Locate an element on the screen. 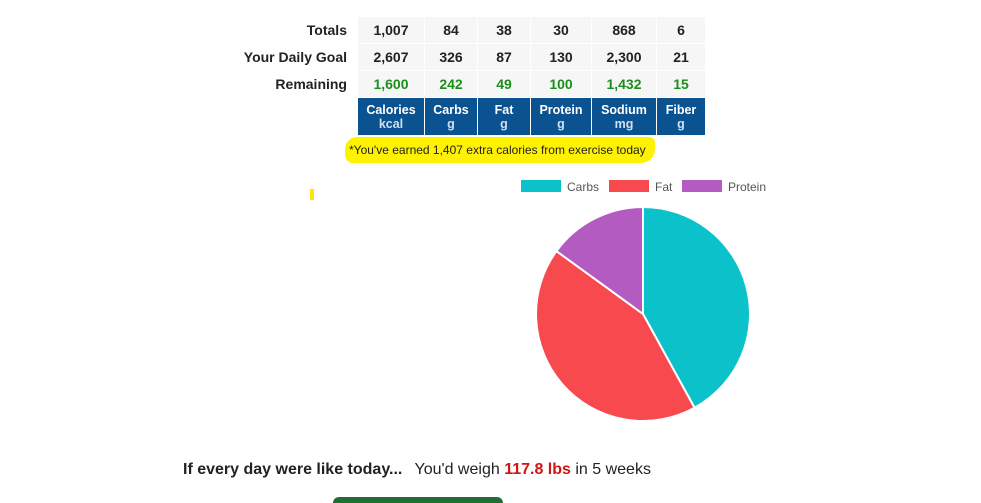  pie-slice-protein is located at coordinates (599, 260).